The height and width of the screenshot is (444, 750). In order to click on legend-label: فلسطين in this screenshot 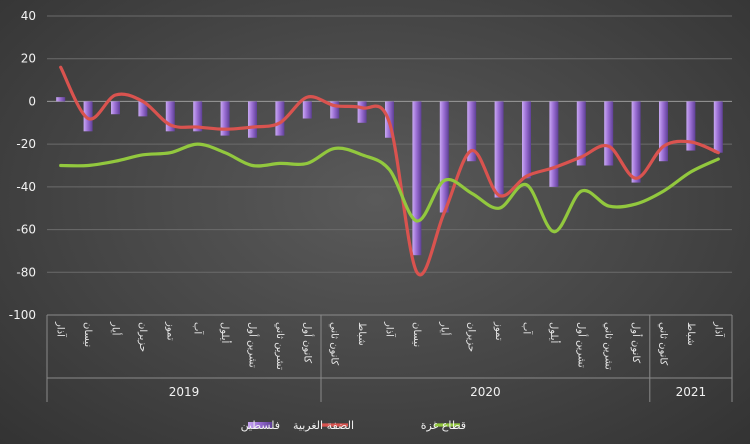, I will do `click(260, 425)`.